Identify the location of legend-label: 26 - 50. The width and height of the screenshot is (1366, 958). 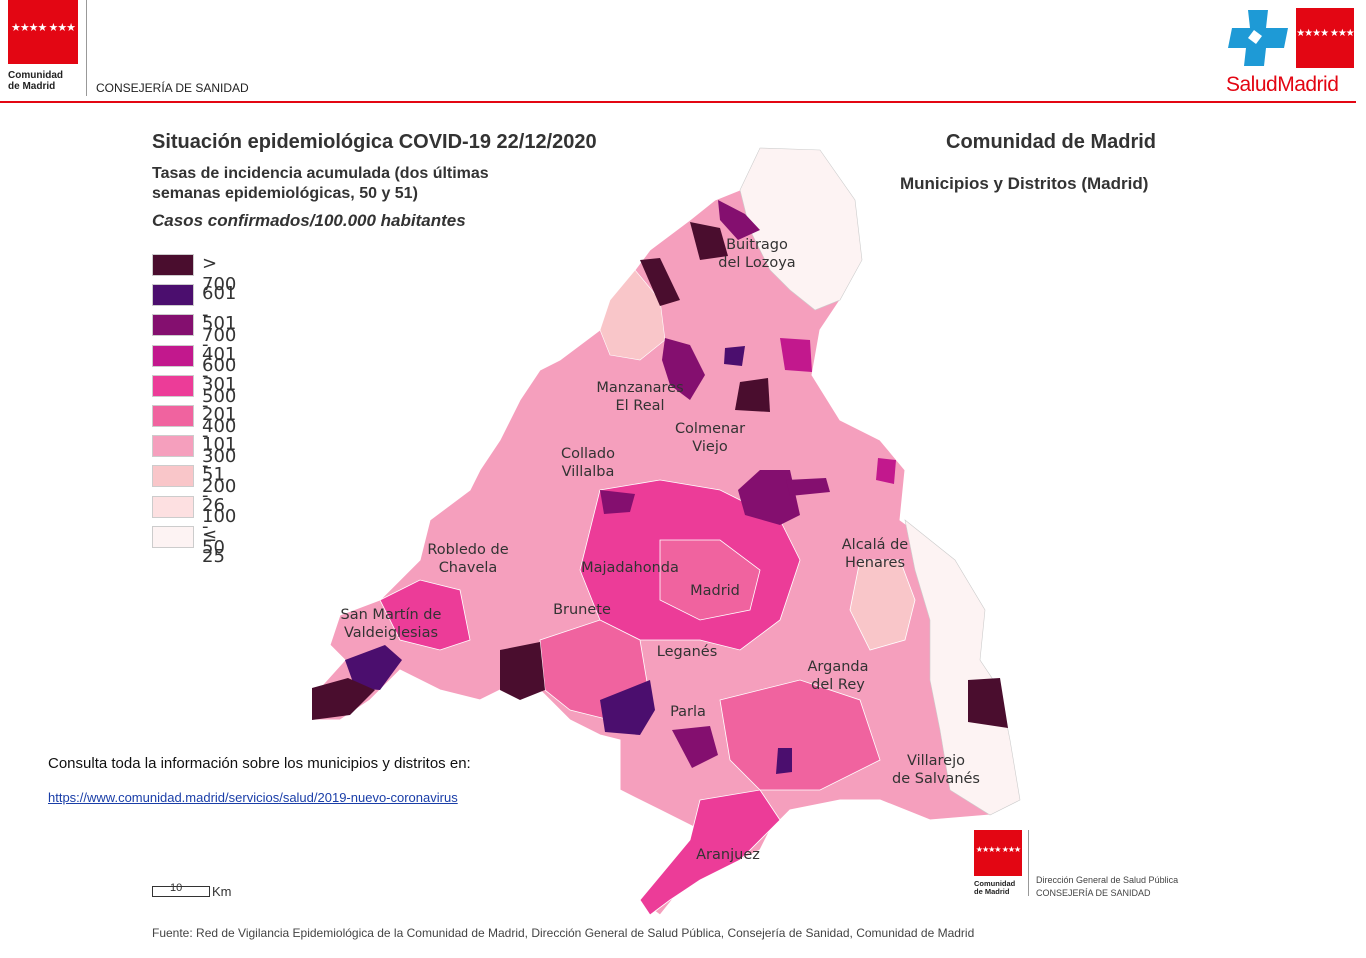
(213, 526).